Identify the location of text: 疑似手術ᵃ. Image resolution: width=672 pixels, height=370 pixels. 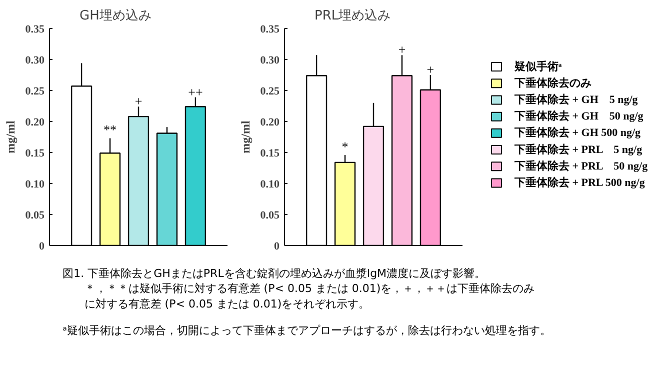
(538, 66).